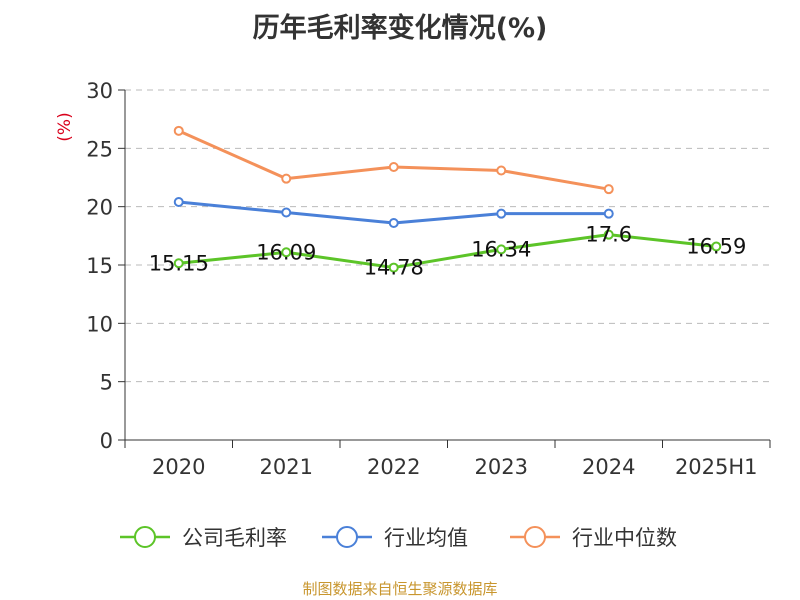  What do you see at coordinates (426, 538) in the screenshot?
I see `legend-label: 行业均值` at bounding box center [426, 538].